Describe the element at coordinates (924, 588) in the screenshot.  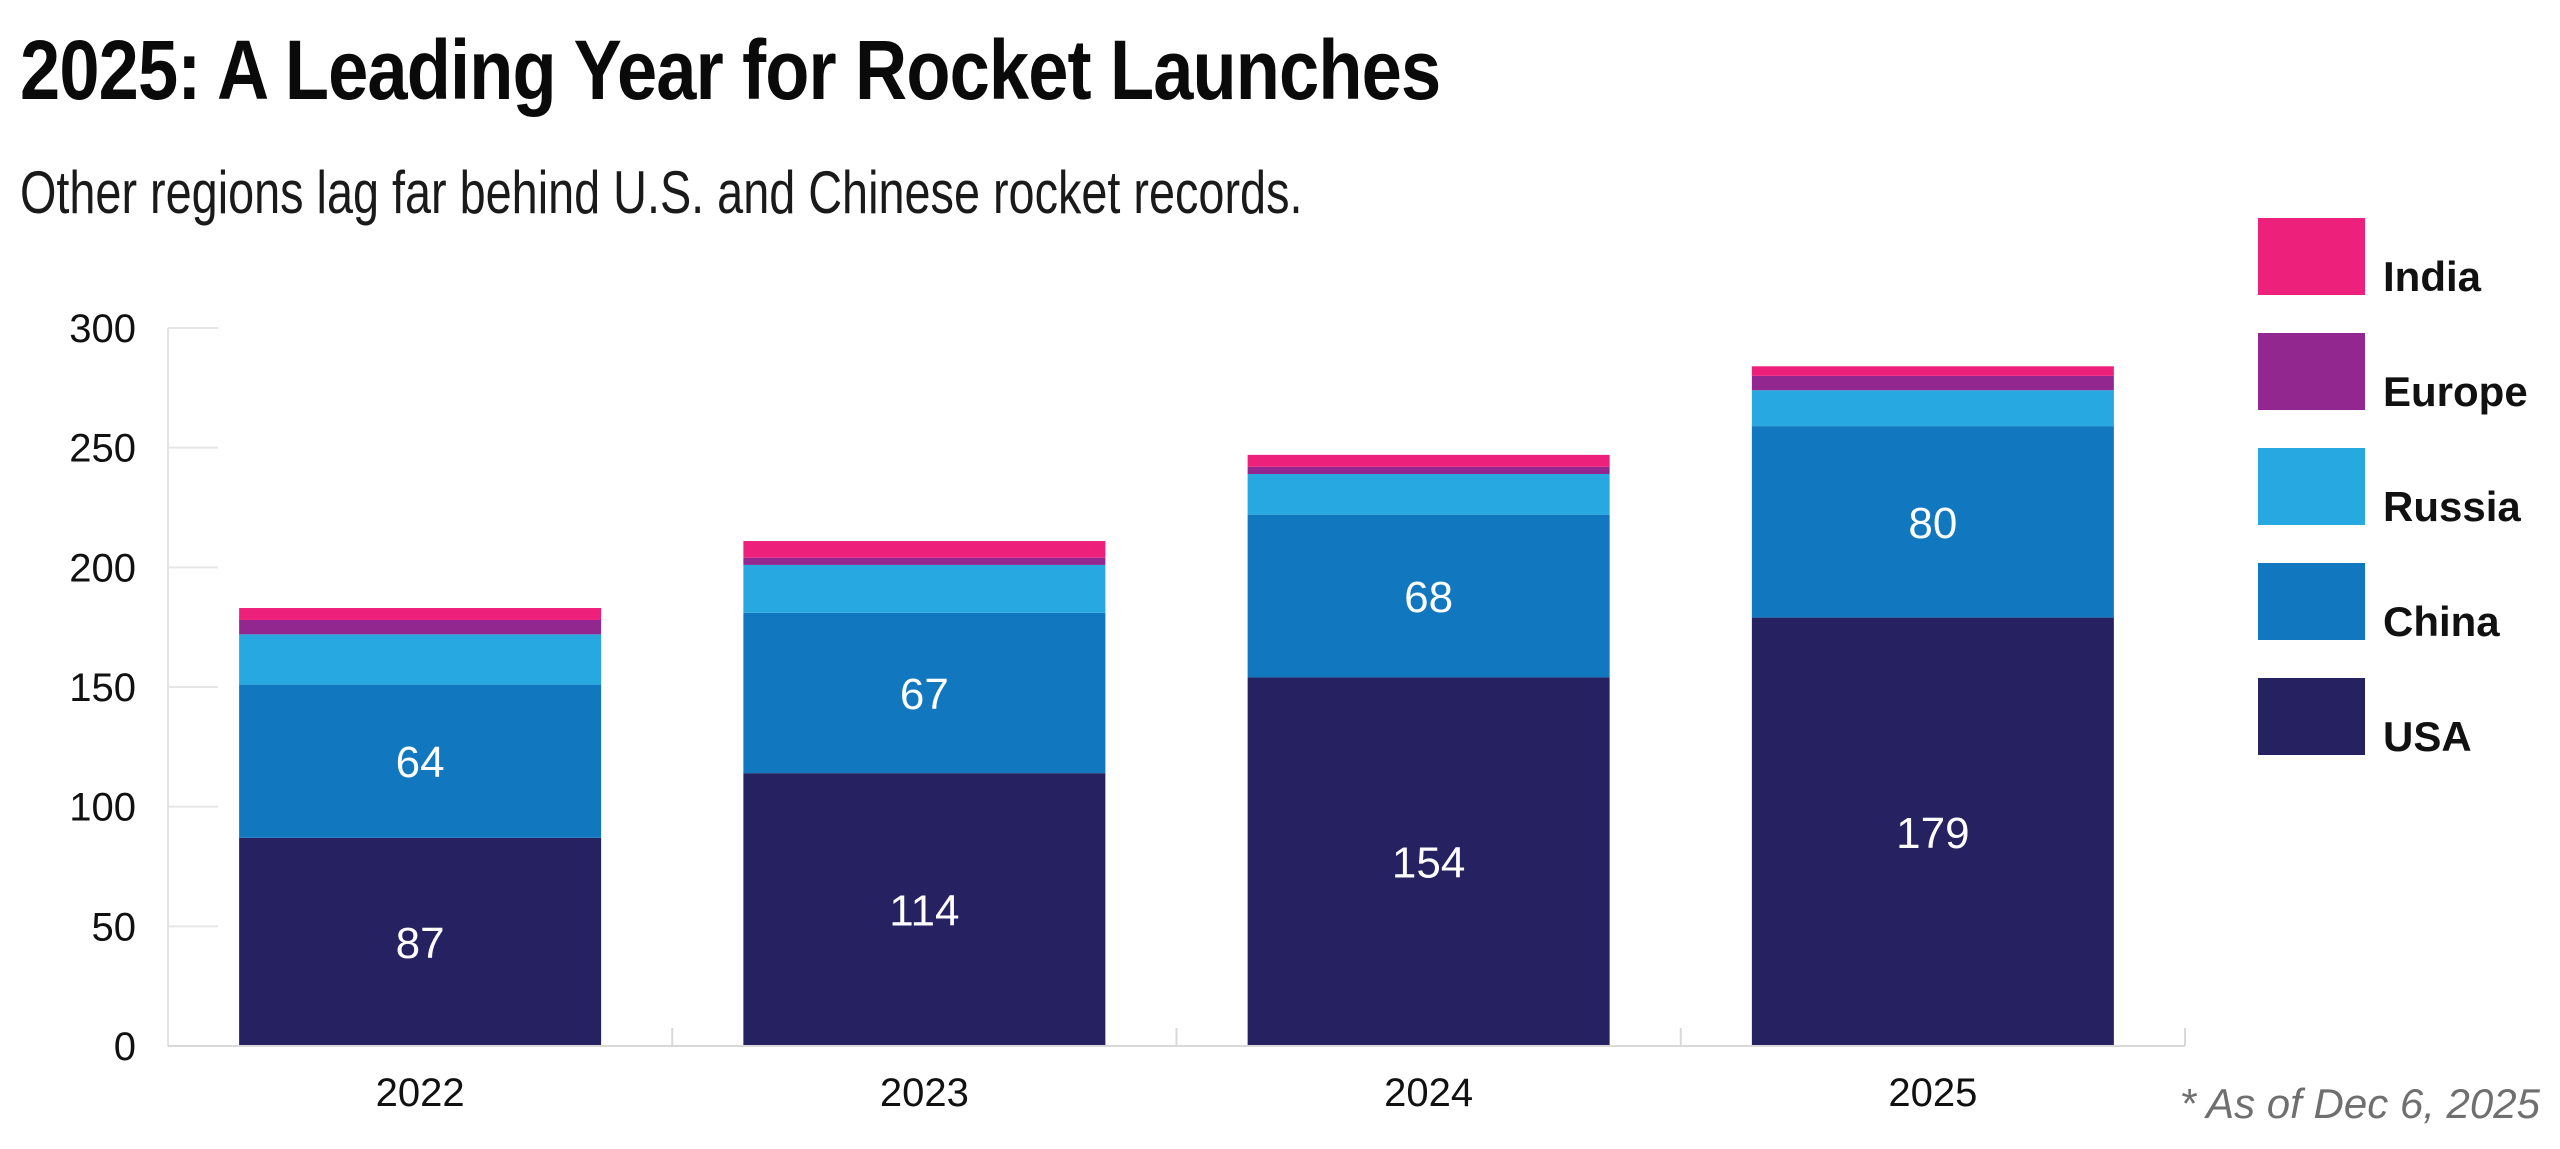
I see `bar-russia-2023` at that location.